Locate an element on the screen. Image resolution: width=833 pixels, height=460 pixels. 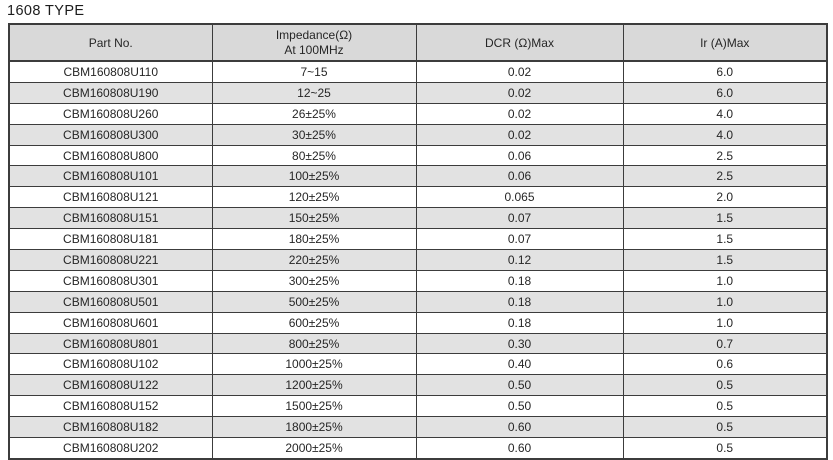
impedance-header-line1: Impedance(Ω) is located at coordinates (314, 35).